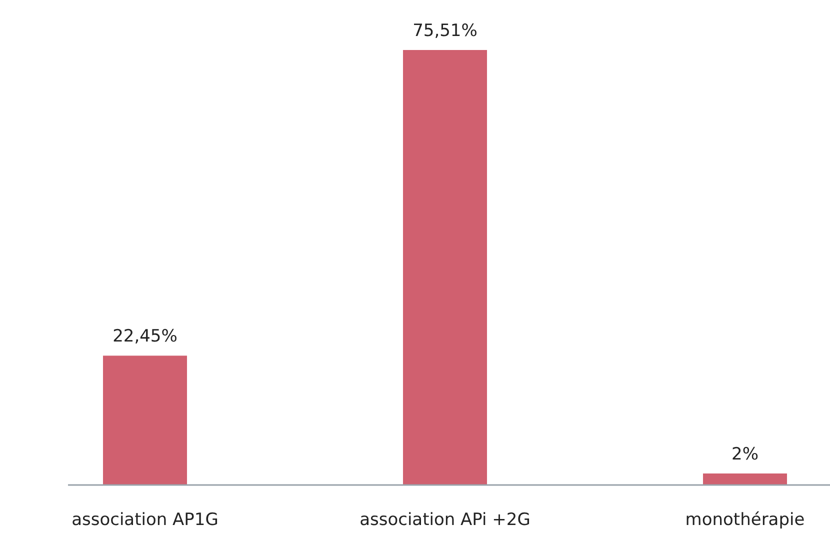  What do you see at coordinates (145, 520) in the screenshot?
I see `x-tick-label: association AP1G` at bounding box center [145, 520].